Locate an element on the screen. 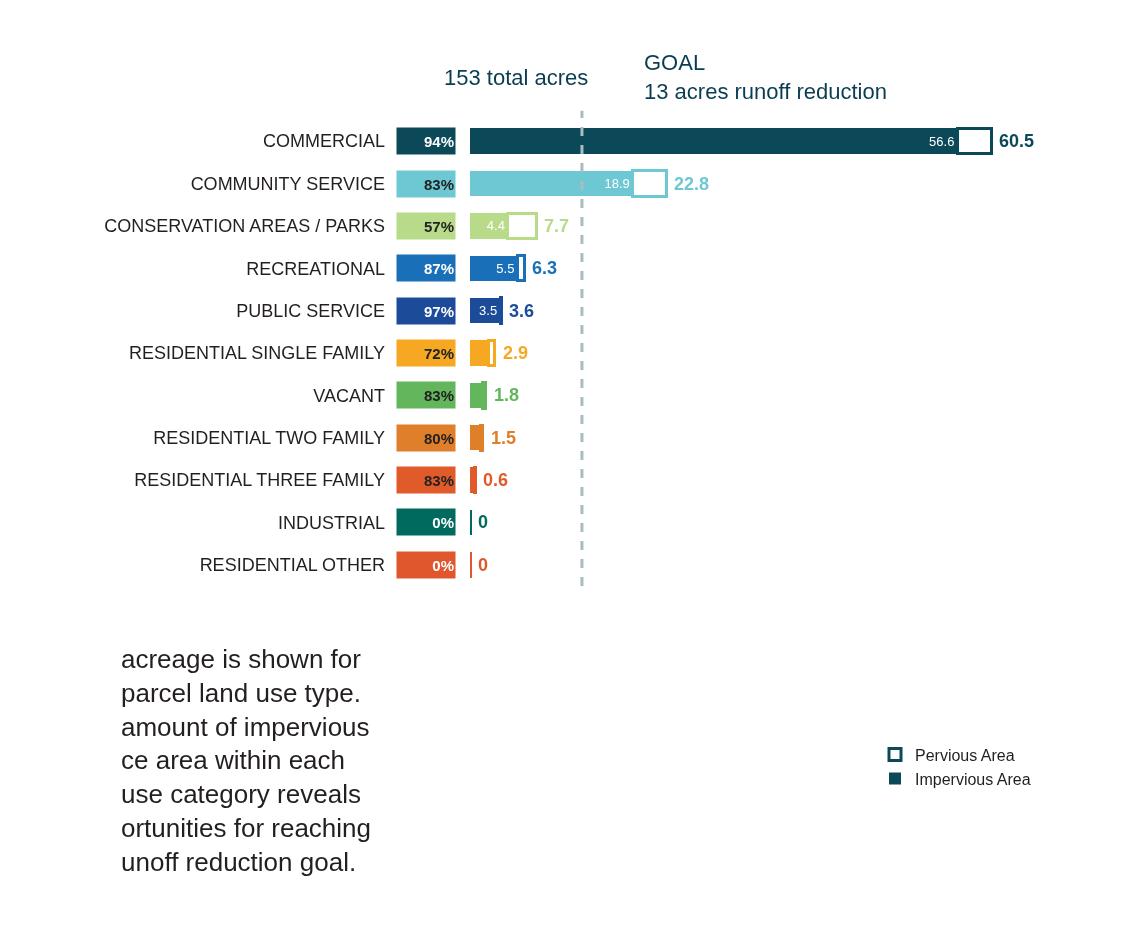  total-label: 7.7 is located at coordinates (557, 226).